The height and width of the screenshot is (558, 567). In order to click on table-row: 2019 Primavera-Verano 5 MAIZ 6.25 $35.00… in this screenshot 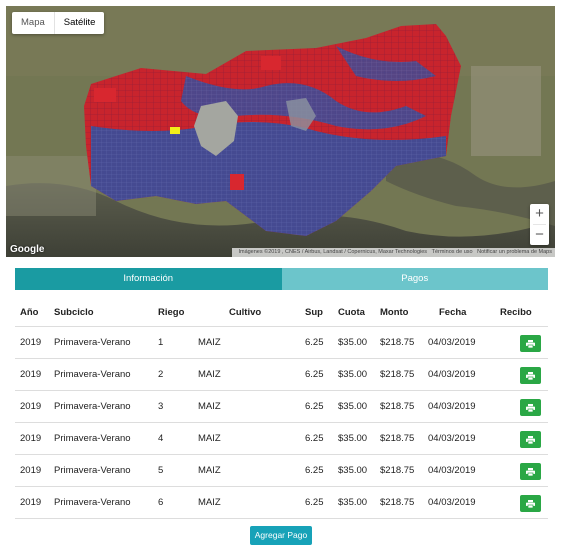, I will do `click(281, 471)`.